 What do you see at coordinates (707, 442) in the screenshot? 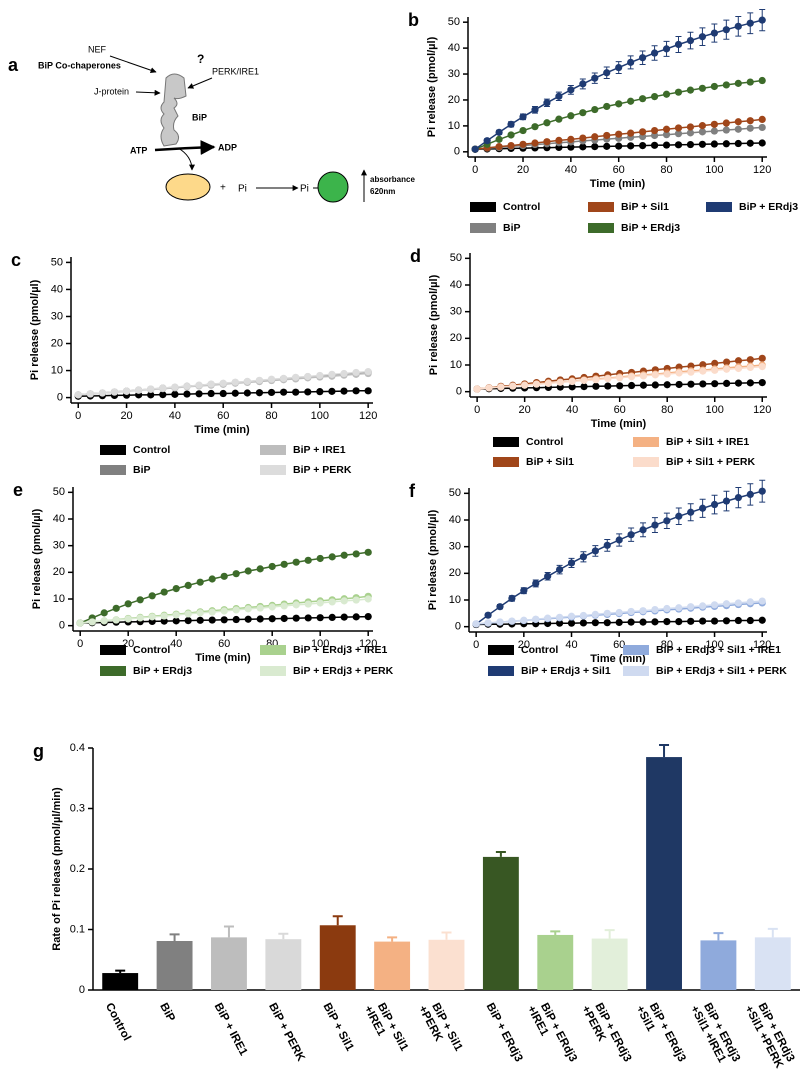
I see `legend-label: BiP + Sil1 + IRE1` at bounding box center [707, 442].